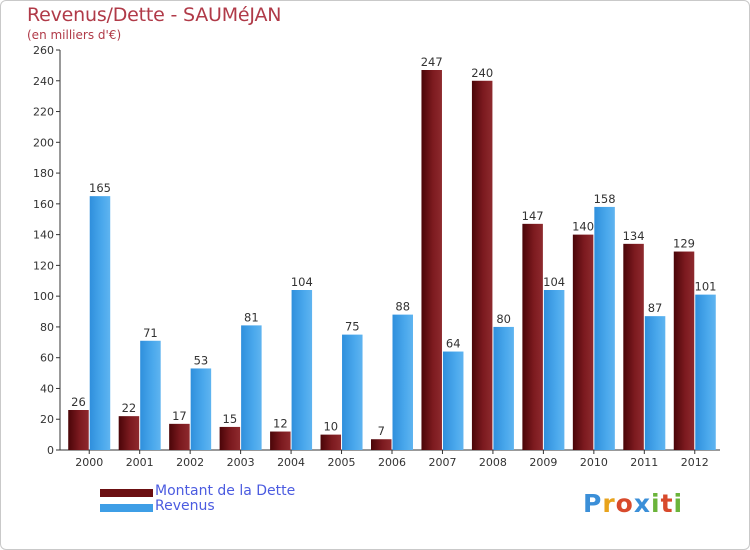  What do you see at coordinates (43, 50) in the screenshot?
I see `y-tick-label: 260` at bounding box center [43, 50].